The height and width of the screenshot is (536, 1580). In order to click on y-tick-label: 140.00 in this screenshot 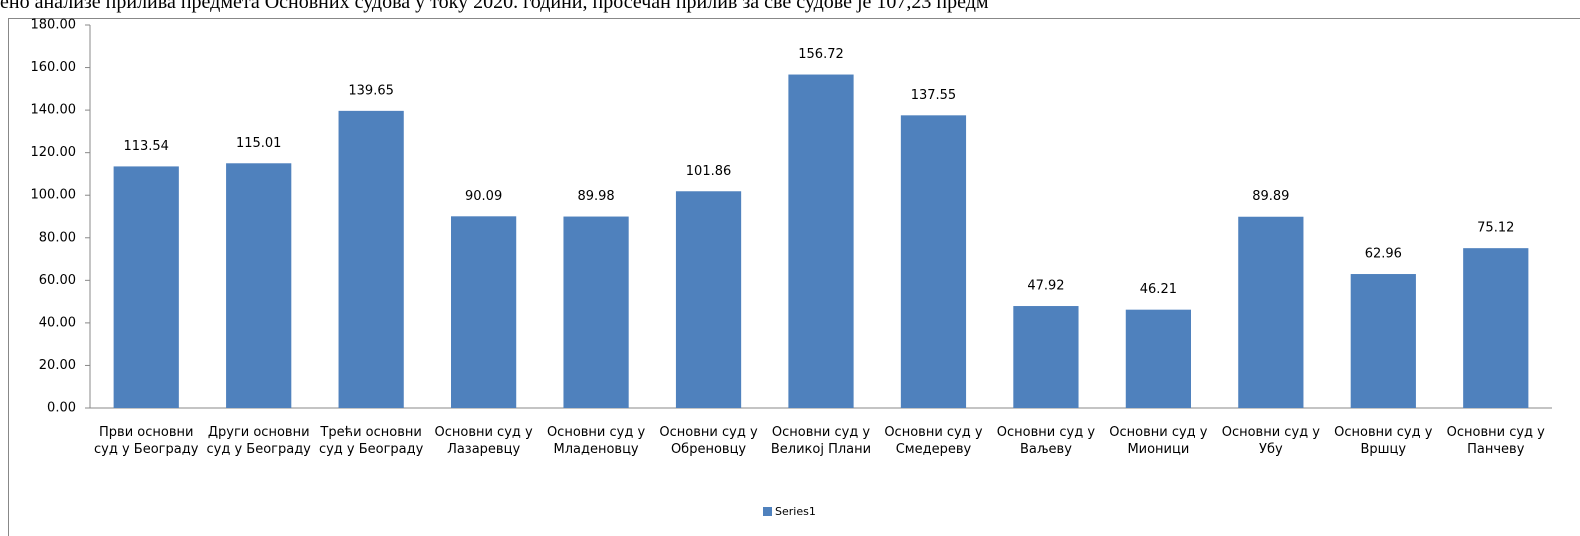, I will do `click(54, 110)`.